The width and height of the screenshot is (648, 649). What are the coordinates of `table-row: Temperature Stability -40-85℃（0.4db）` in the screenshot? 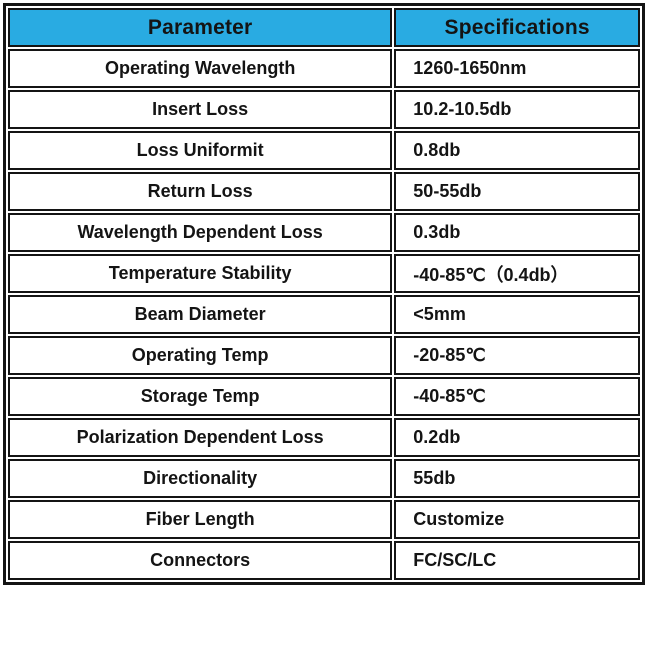 It's located at (324, 273).